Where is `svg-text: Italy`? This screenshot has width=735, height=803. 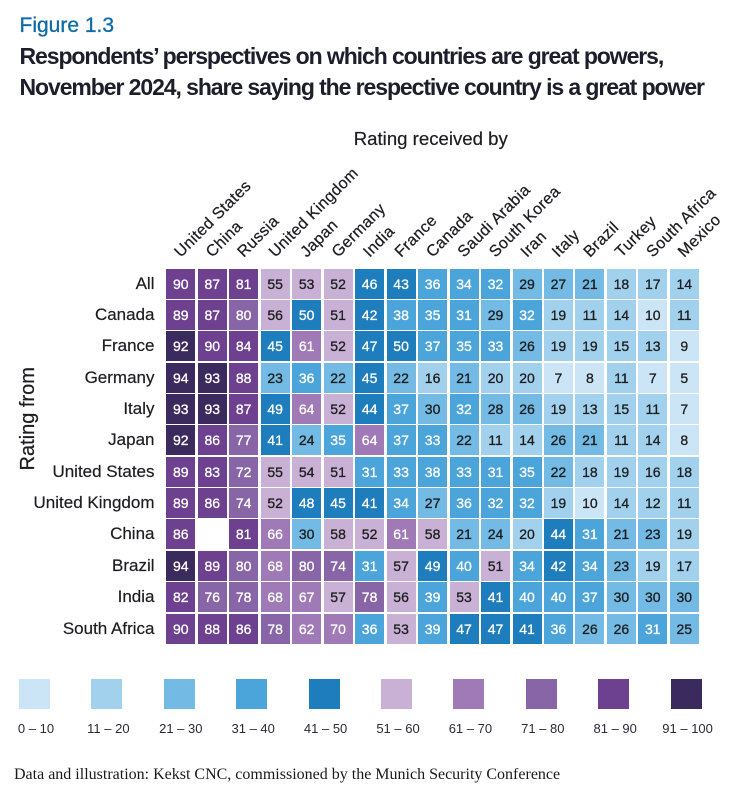 svg-text: Italy is located at coordinates (566, 244).